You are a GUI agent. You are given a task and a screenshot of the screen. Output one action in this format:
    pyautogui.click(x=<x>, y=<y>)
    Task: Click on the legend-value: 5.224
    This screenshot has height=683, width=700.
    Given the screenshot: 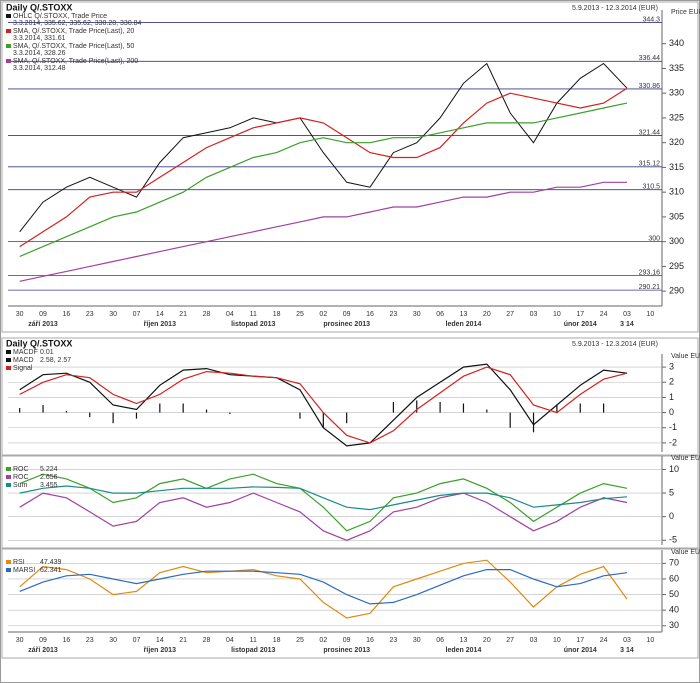 What is the action you would take?
    pyautogui.click(x=49, y=469)
    